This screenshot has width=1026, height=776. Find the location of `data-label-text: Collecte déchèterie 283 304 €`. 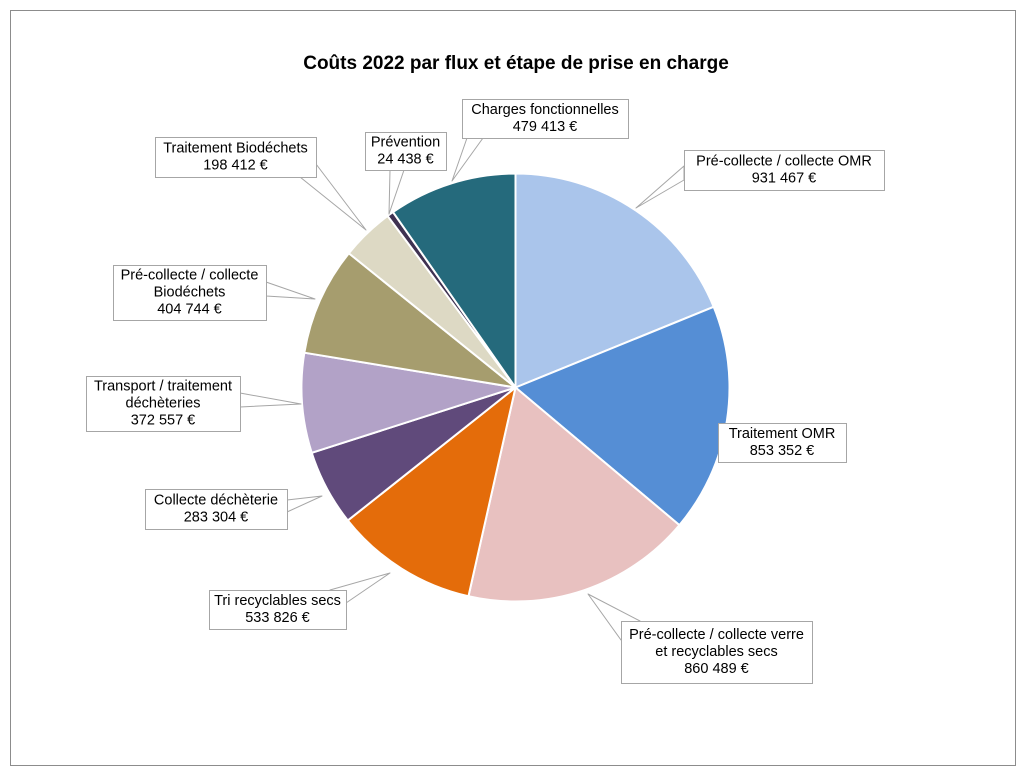

data-label-text: Collecte déchèterie 283 304 € is located at coordinates (216, 509).